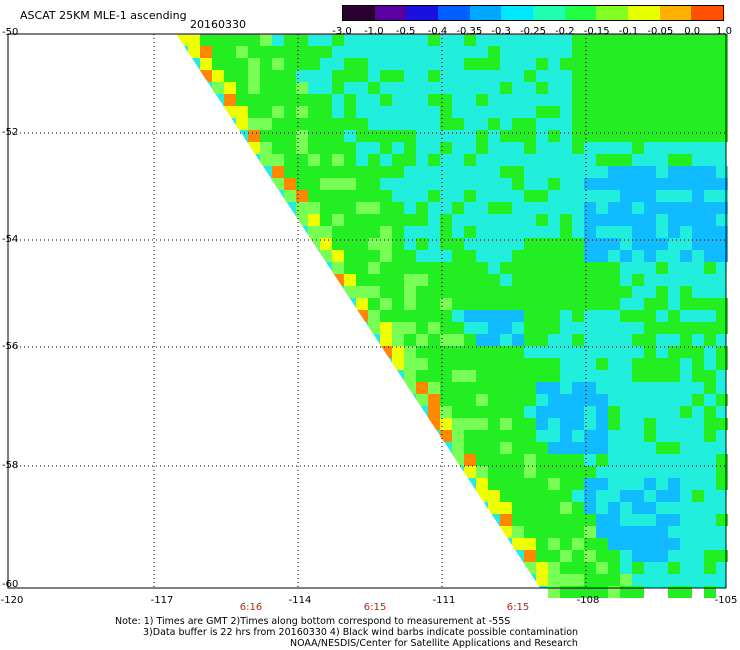 Image resolution: width=740 pixels, height=650 pixels. I want to click on time-label: 6:15, so click(518, 607).